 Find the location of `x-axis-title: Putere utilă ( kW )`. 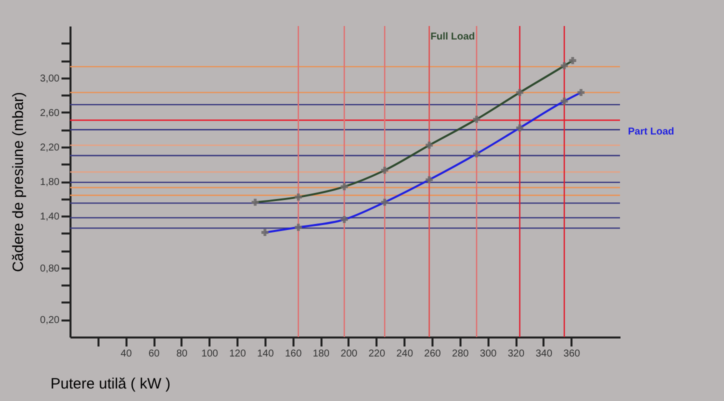

x-axis-title: Putere utilă ( kW ) is located at coordinates (110, 384).